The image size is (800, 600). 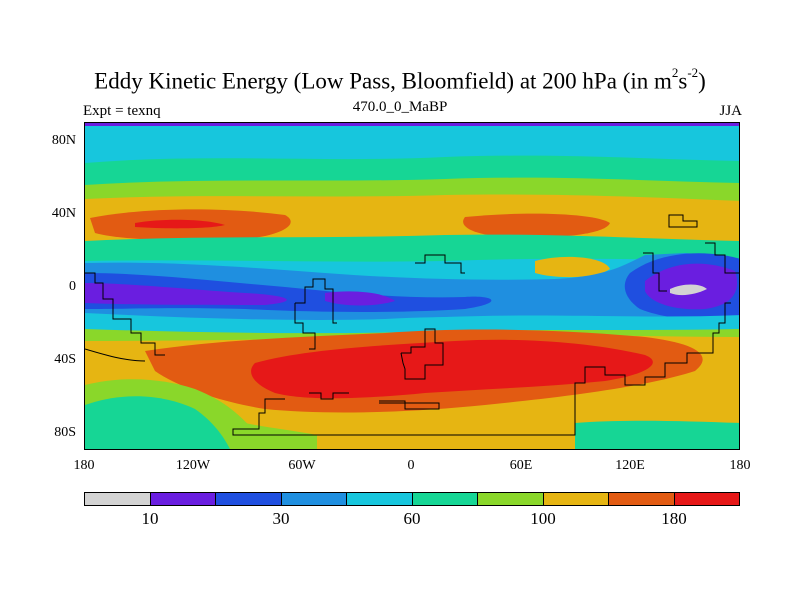 What do you see at coordinates (411, 465) in the screenshot?
I see `lon-label-0: 0` at bounding box center [411, 465].